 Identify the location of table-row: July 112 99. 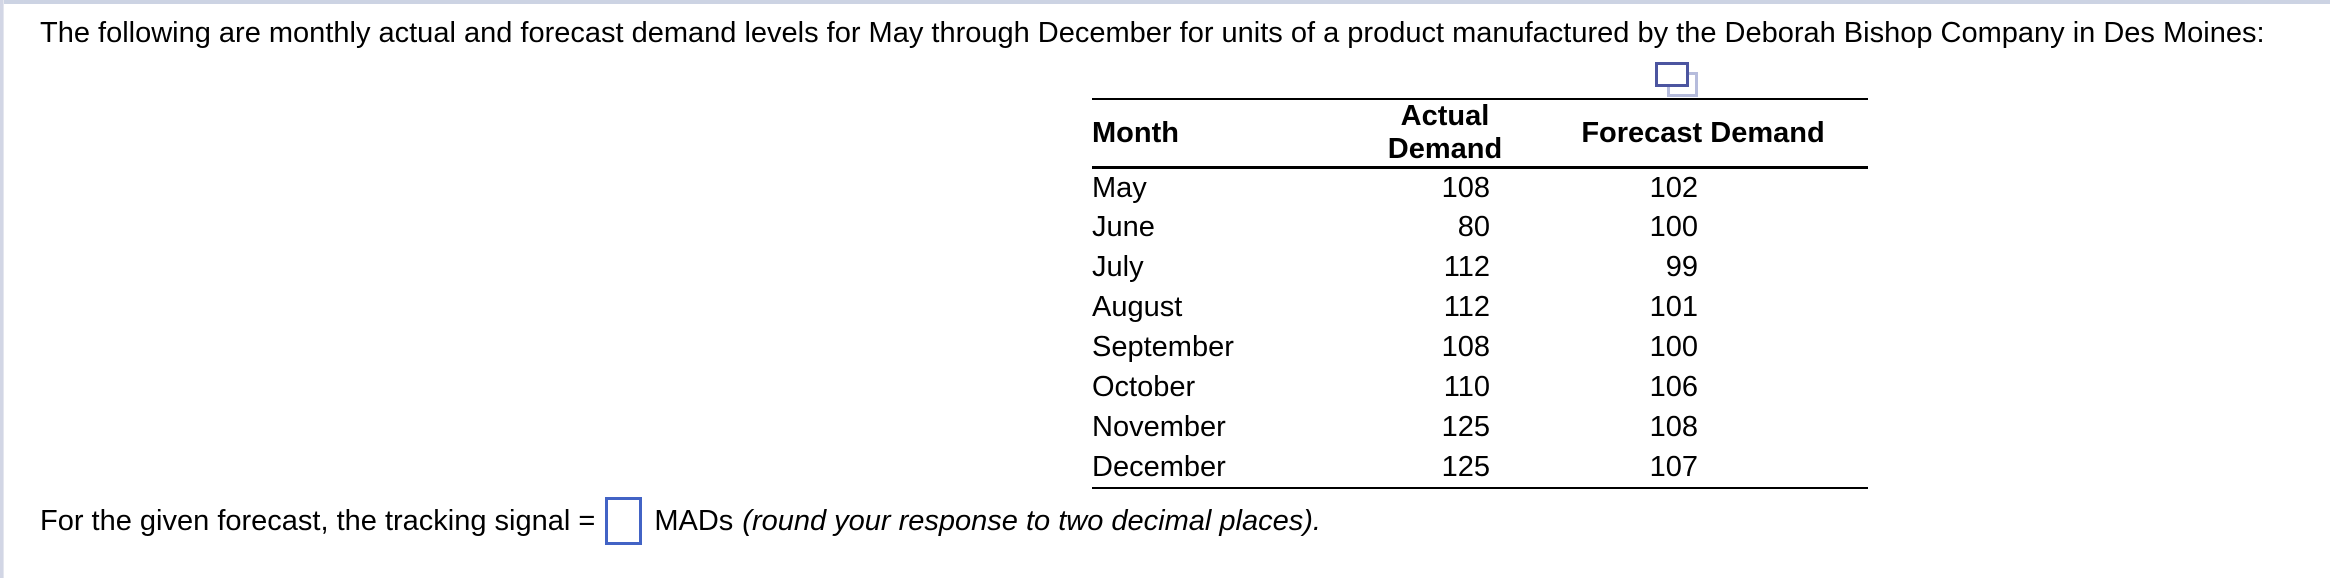
(1480, 268).